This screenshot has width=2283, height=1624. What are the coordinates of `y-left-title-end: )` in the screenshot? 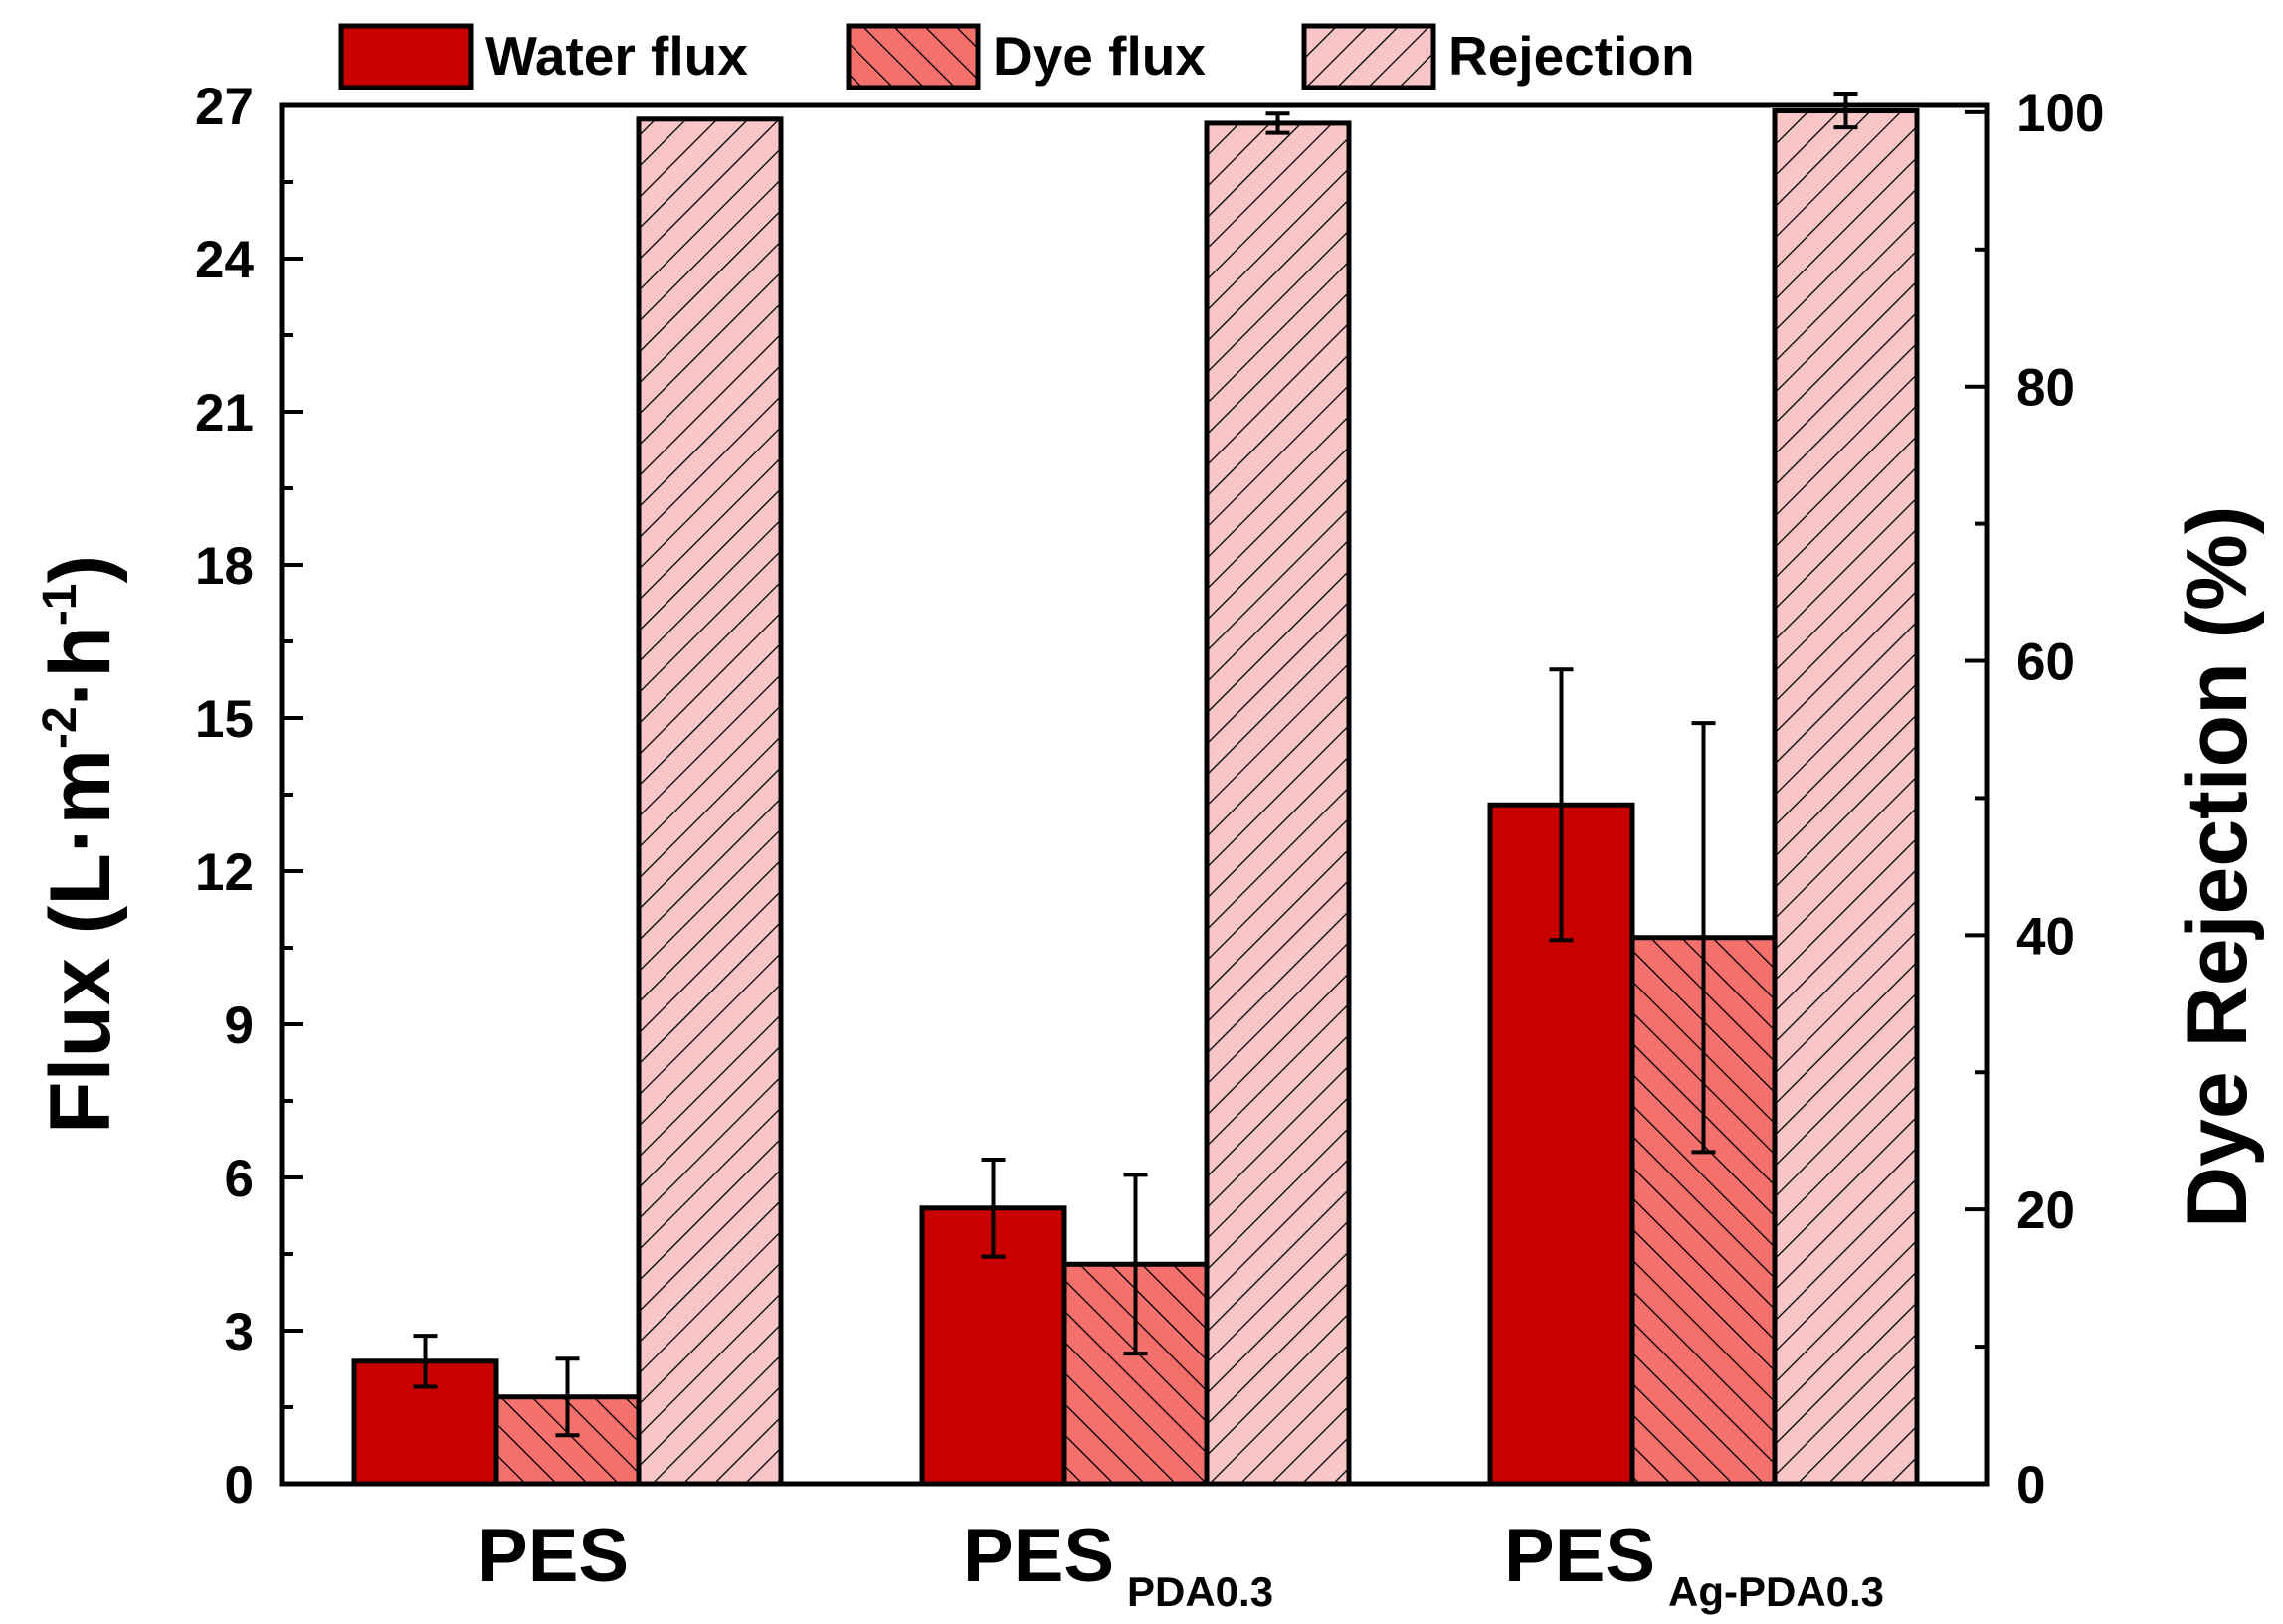 It's located at (80, 569).